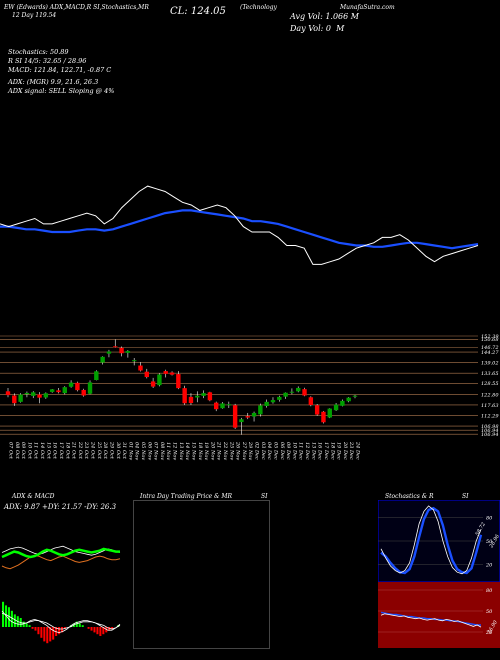 The height and width of the screenshot is (660, 500). Describe the element at coordinates (275, 451) in the screenshot. I see `date-tick-label: 05 Dec` at that location.